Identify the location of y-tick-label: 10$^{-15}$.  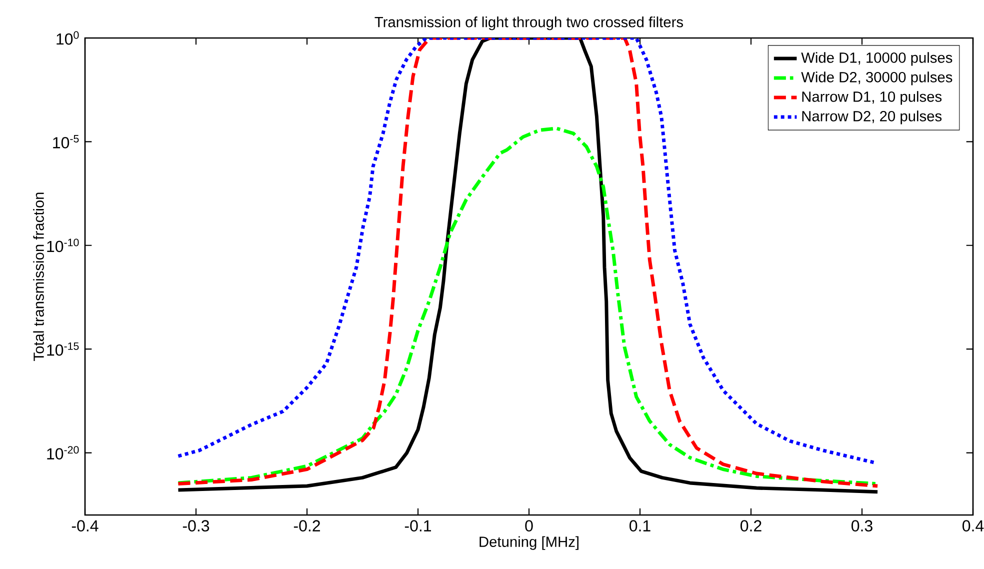
(63, 349).